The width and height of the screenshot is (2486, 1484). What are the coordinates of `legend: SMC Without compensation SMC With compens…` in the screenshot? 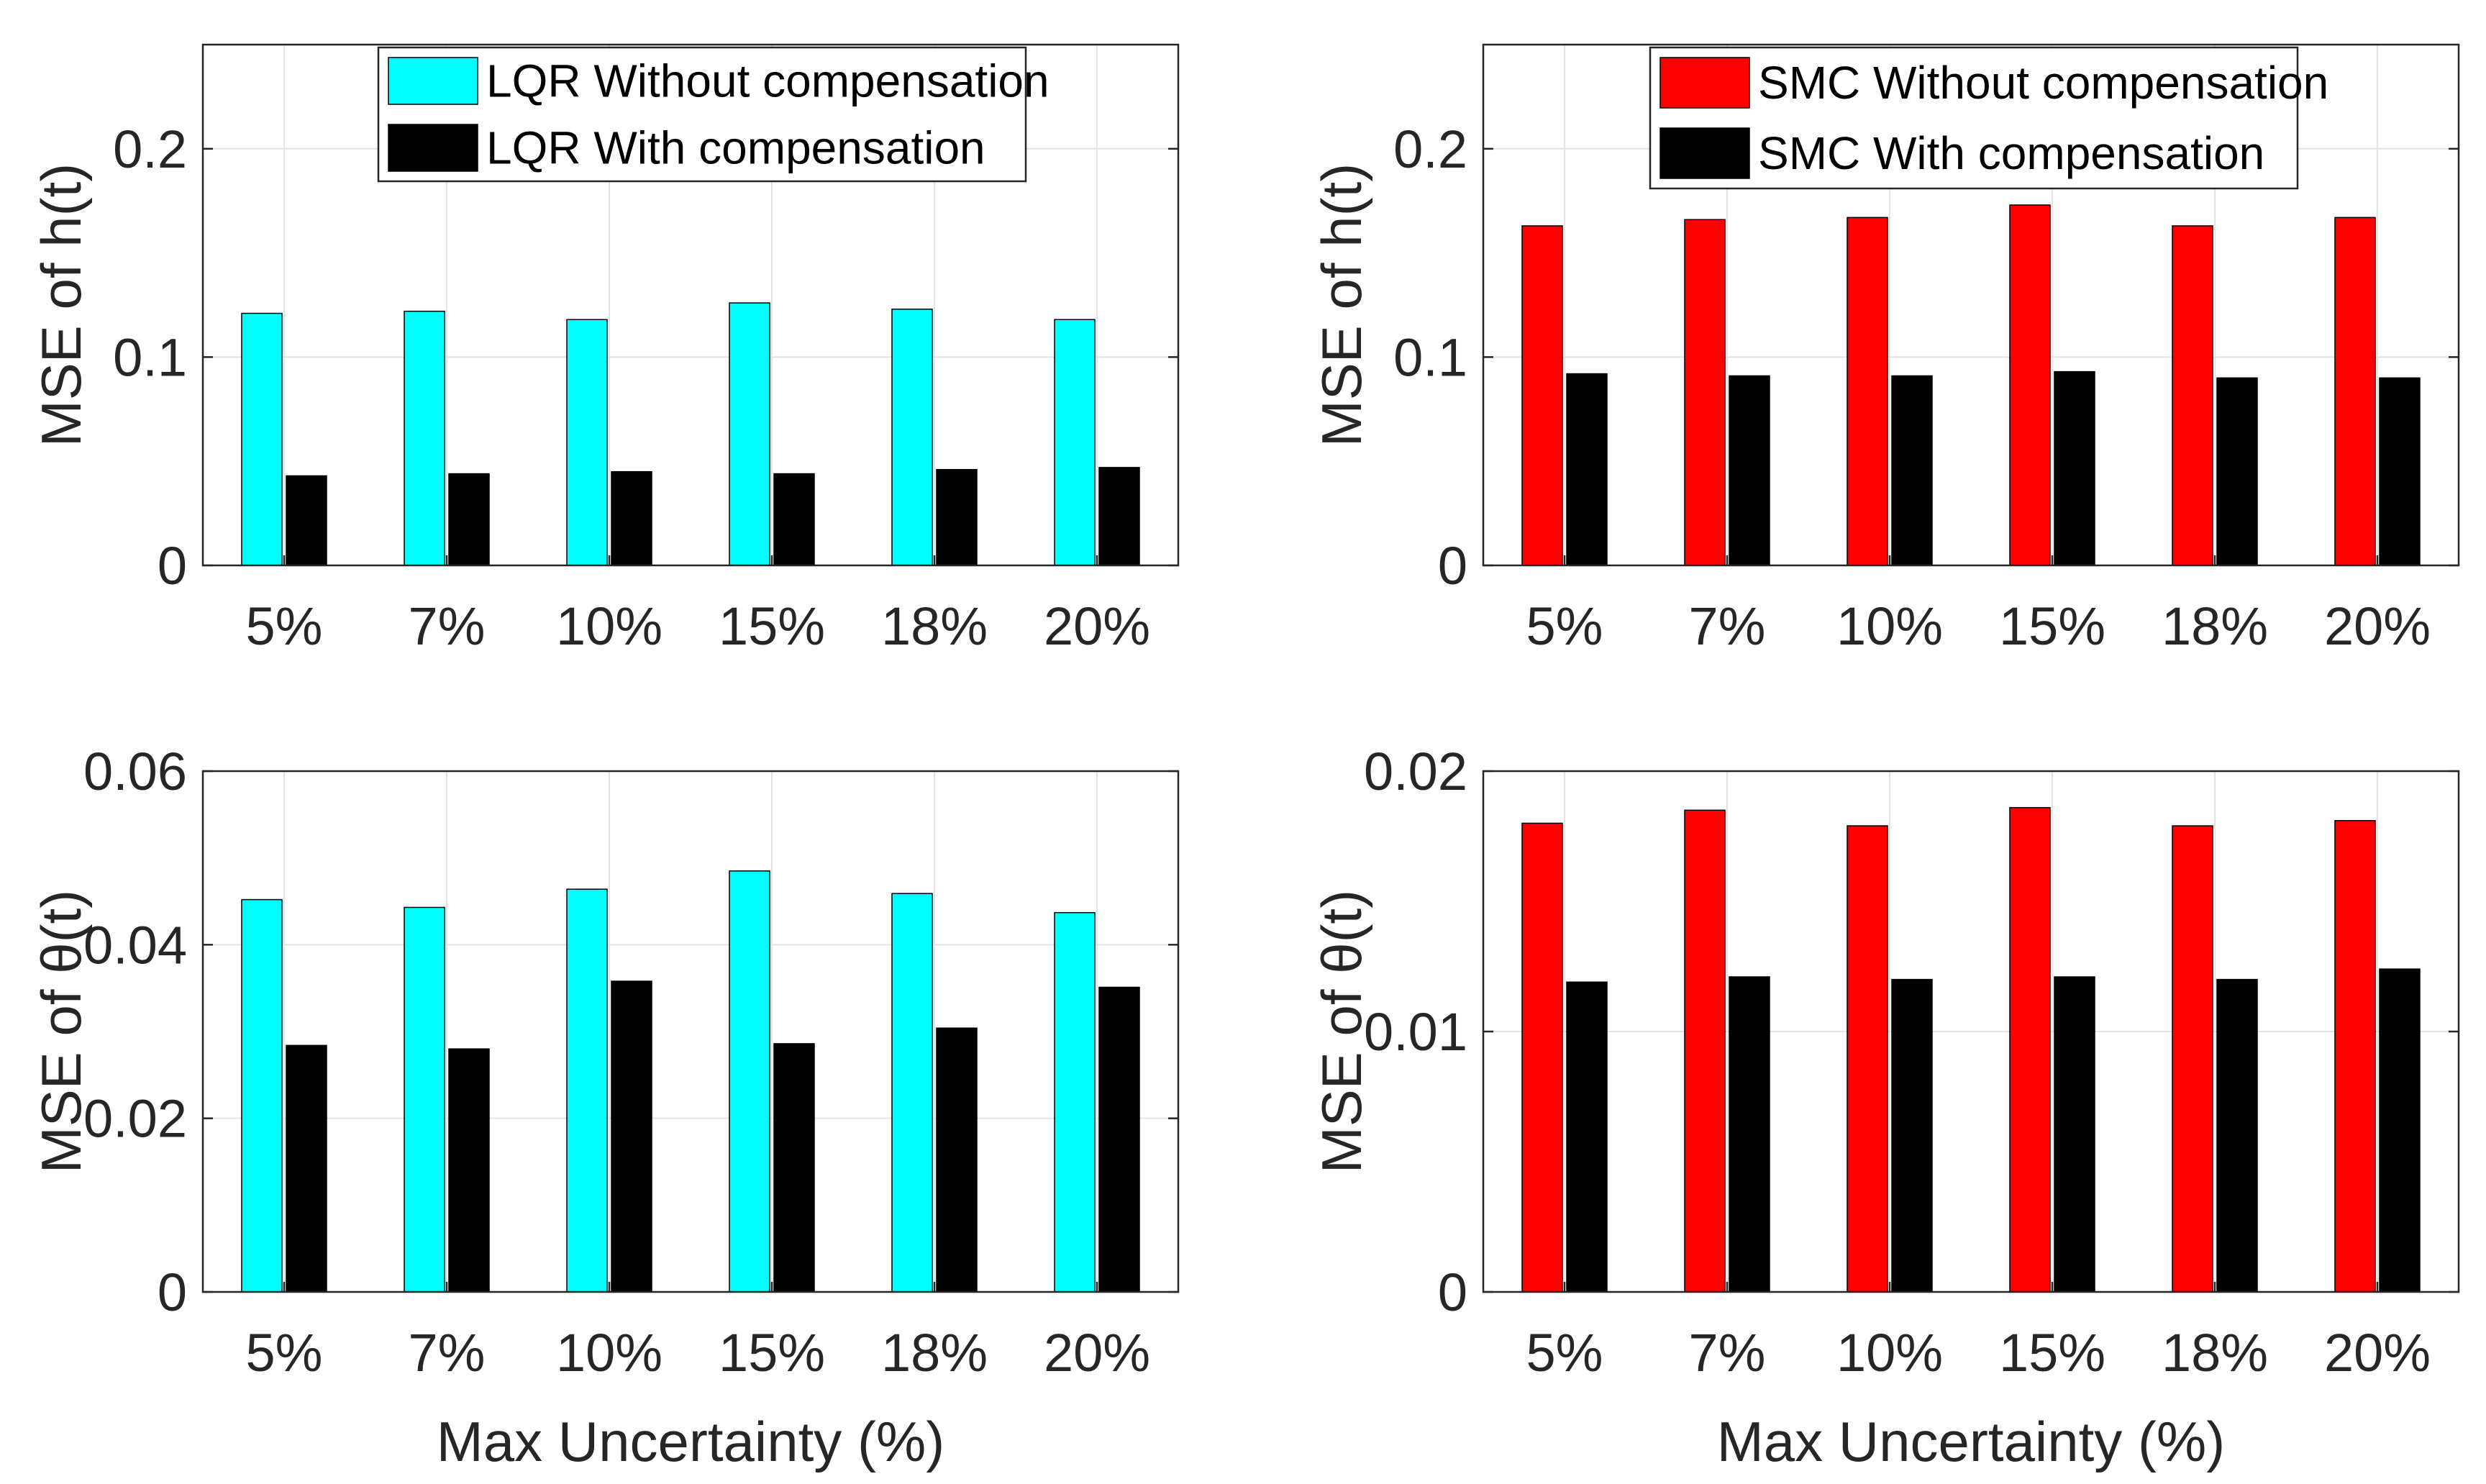 It's located at (1988, 118).